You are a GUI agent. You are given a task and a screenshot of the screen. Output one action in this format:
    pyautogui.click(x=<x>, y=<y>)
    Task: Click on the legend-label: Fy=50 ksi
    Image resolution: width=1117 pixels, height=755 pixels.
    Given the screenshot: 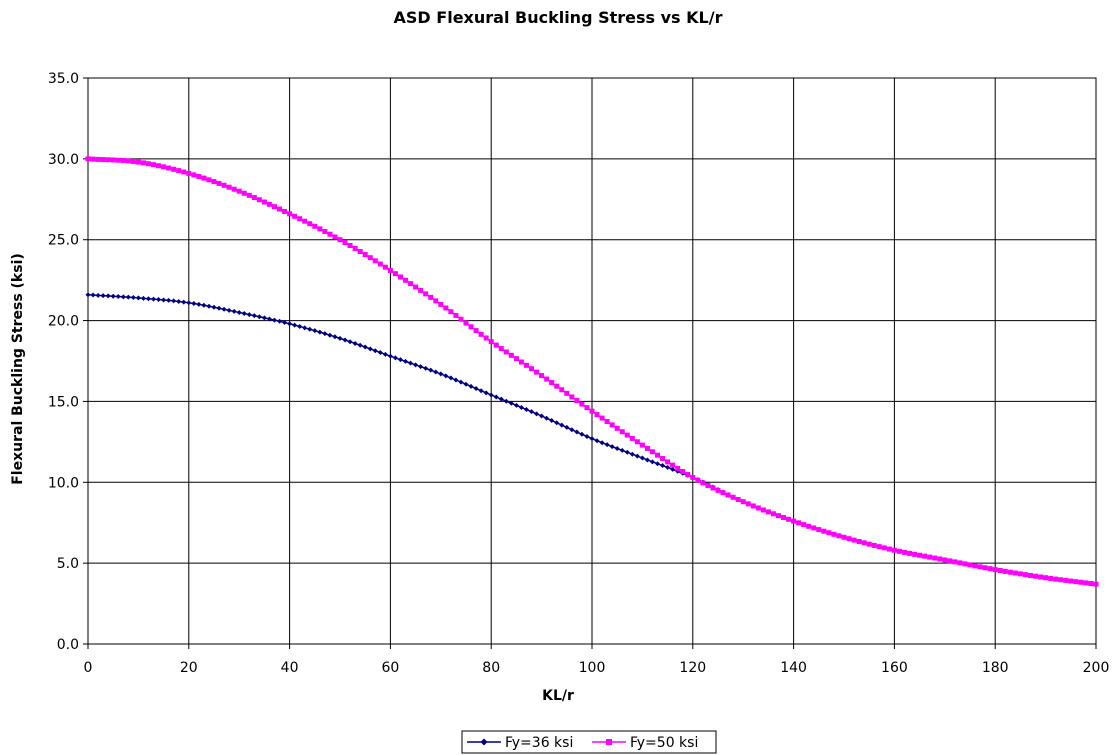 What is the action you would take?
    pyautogui.click(x=664, y=743)
    